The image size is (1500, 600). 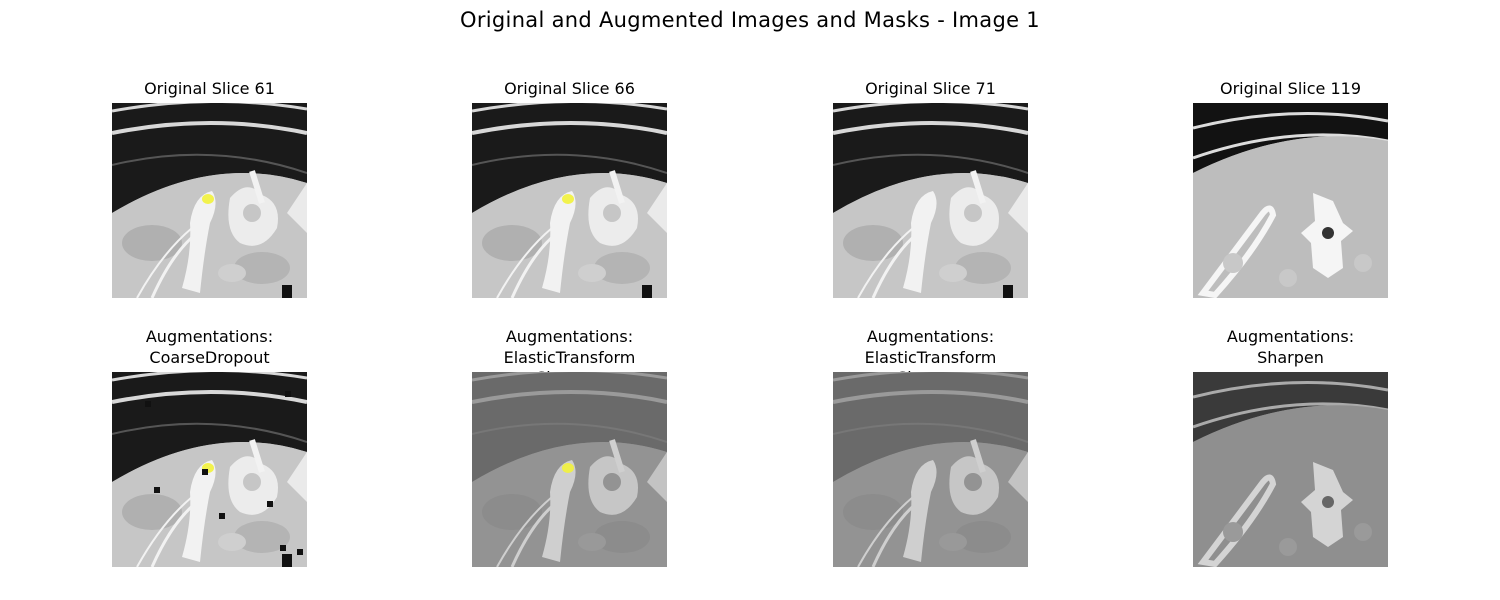 I want to click on panel-title: Original Slice 71, so click(x=930, y=88).